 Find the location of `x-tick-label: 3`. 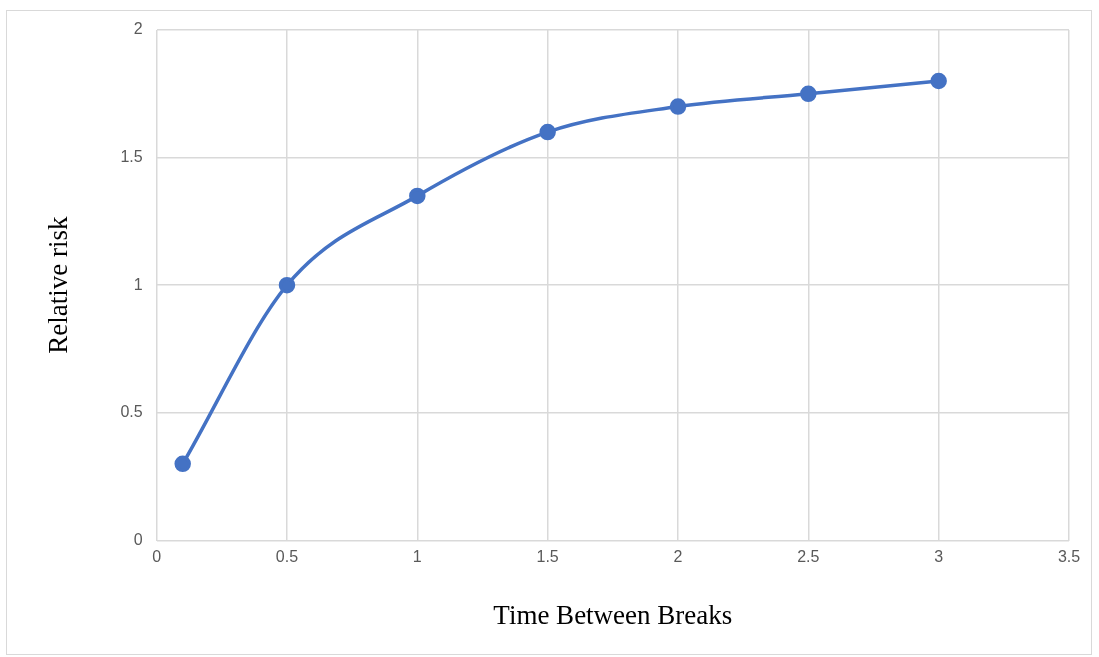

x-tick-label: 3 is located at coordinates (939, 557).